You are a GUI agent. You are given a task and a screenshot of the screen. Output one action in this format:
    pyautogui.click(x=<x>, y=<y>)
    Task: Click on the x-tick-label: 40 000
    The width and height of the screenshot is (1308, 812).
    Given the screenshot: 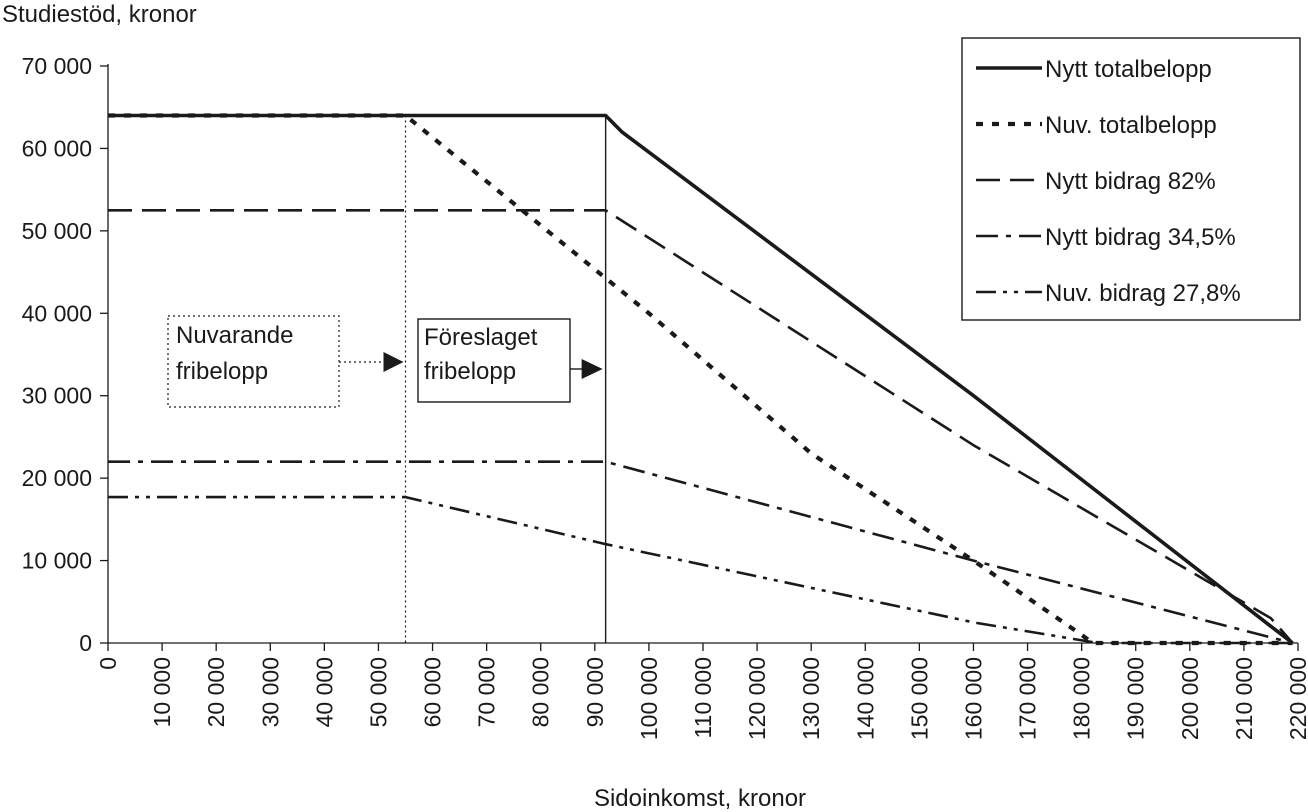 What is the action you would take?
    pyautogui.click(x=324, y=692)
    